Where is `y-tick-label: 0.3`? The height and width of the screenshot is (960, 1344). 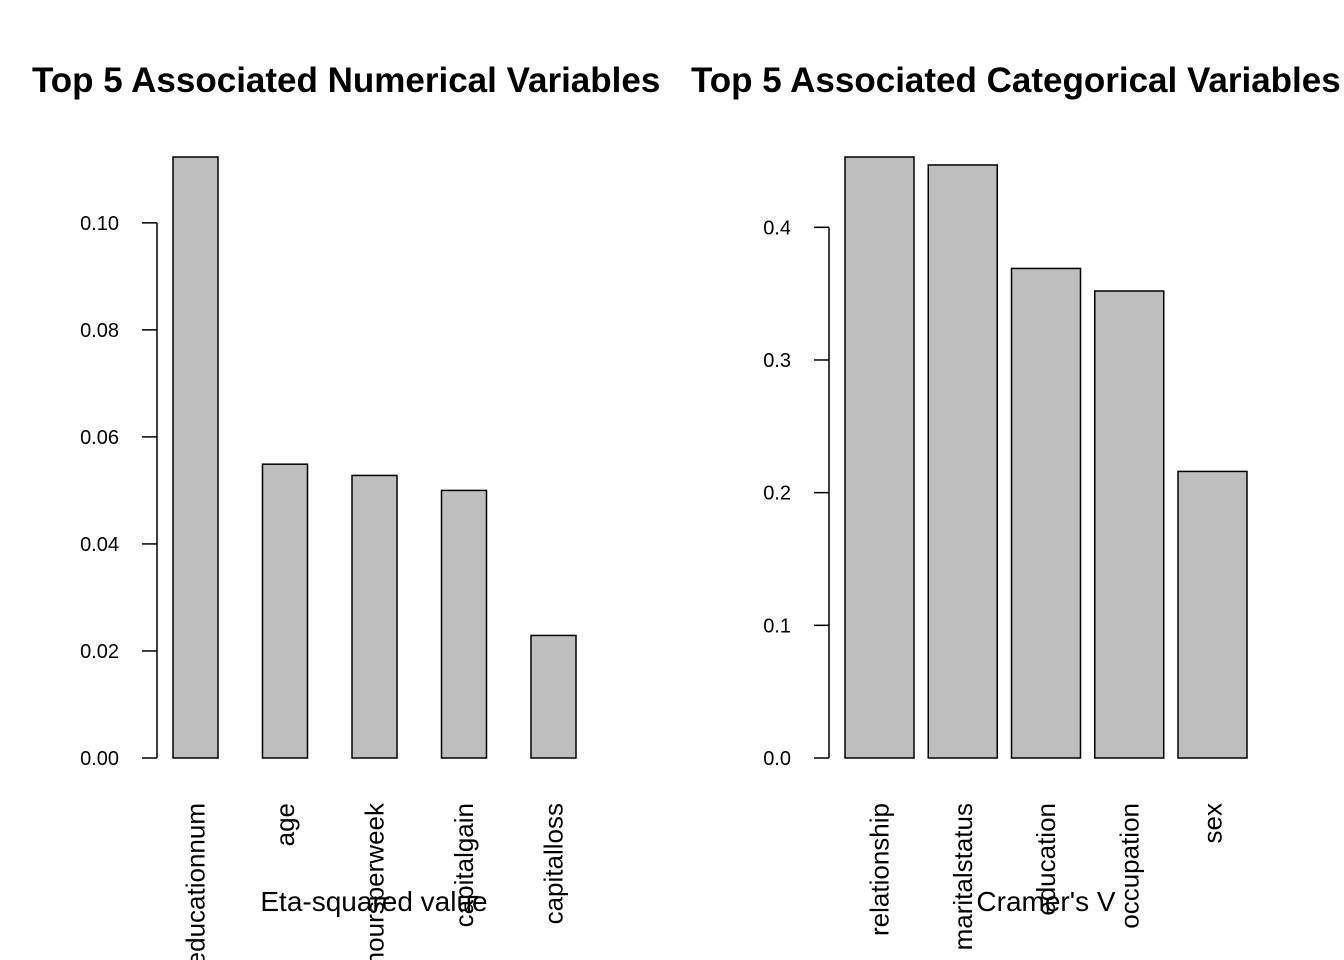
y-tick-label: 0.3 is located at coordinates (777, 361).